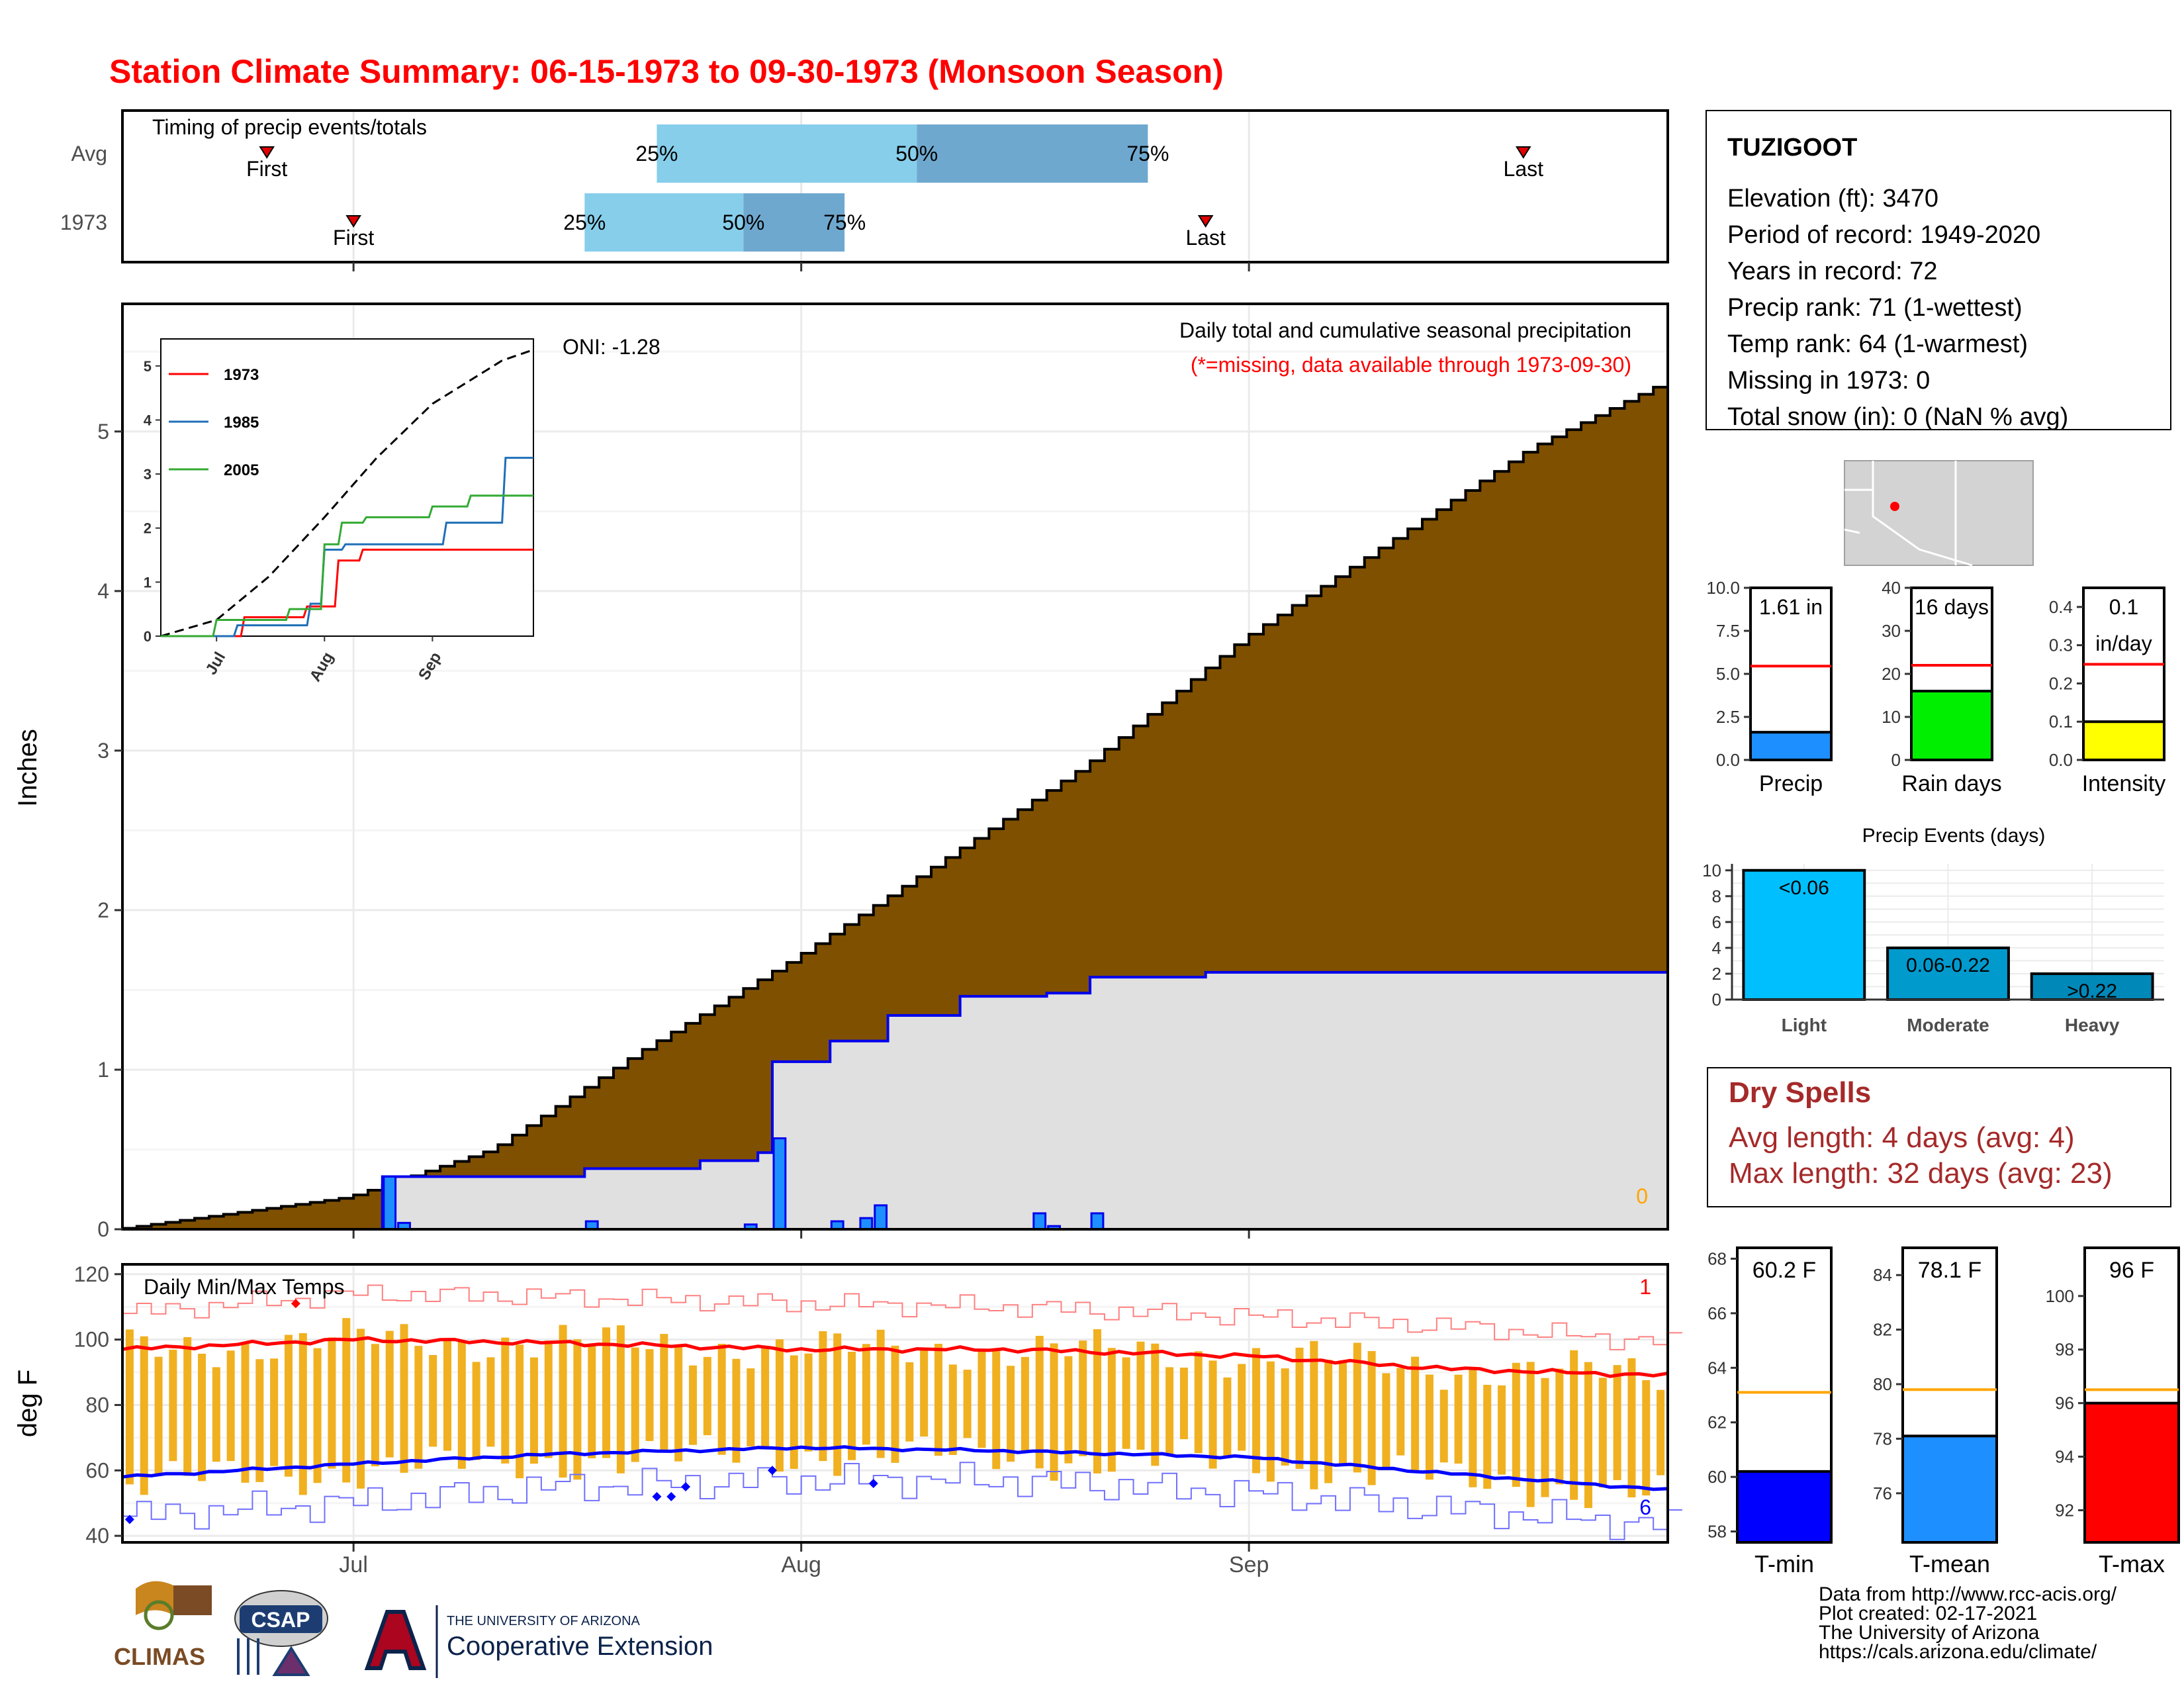 This screenshot has width=2184, height=1688. What do you see at coordinates (1883, 1438) in the screenshot?
I see `temp-bar-tick-label: 78` at bounding box center [1883, 1438].